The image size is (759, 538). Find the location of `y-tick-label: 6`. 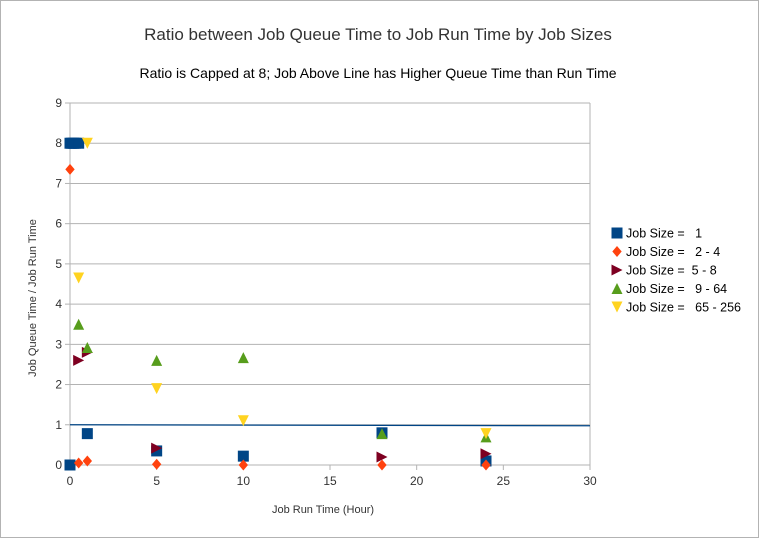

y-tick-label: 6 is located at coordinates (58, 224).